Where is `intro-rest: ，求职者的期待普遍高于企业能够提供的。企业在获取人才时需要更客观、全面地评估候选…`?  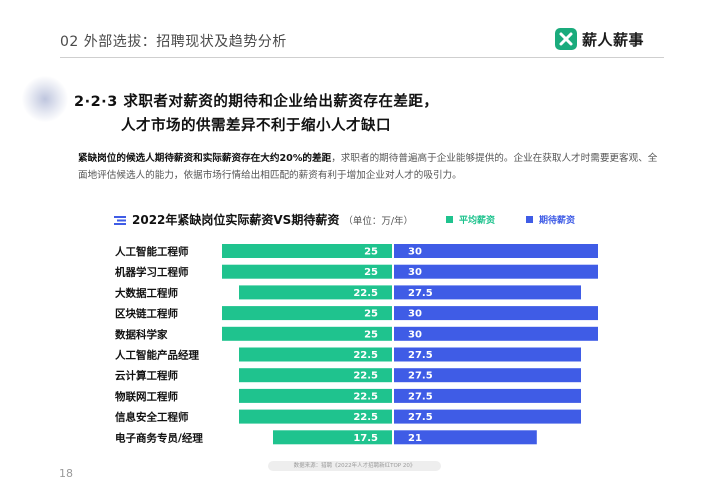
intro-rest: ，求职者的期待普遍高于企业能够提供的。企业在获取人才时需要更客观、全面地评估候选… is located at coordinates (368, 167).